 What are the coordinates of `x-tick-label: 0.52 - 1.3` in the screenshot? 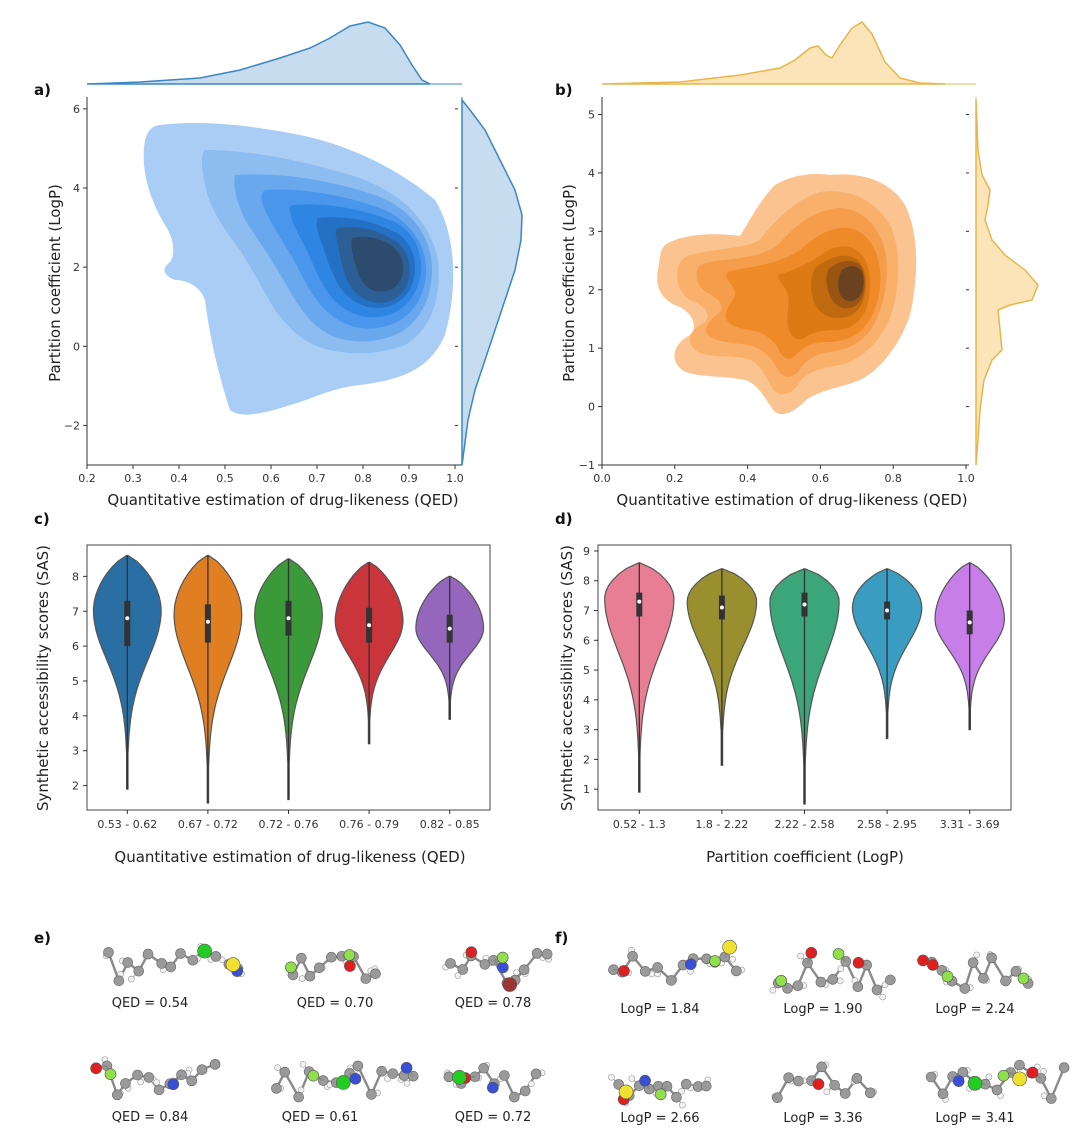 It's located at (639, 824).